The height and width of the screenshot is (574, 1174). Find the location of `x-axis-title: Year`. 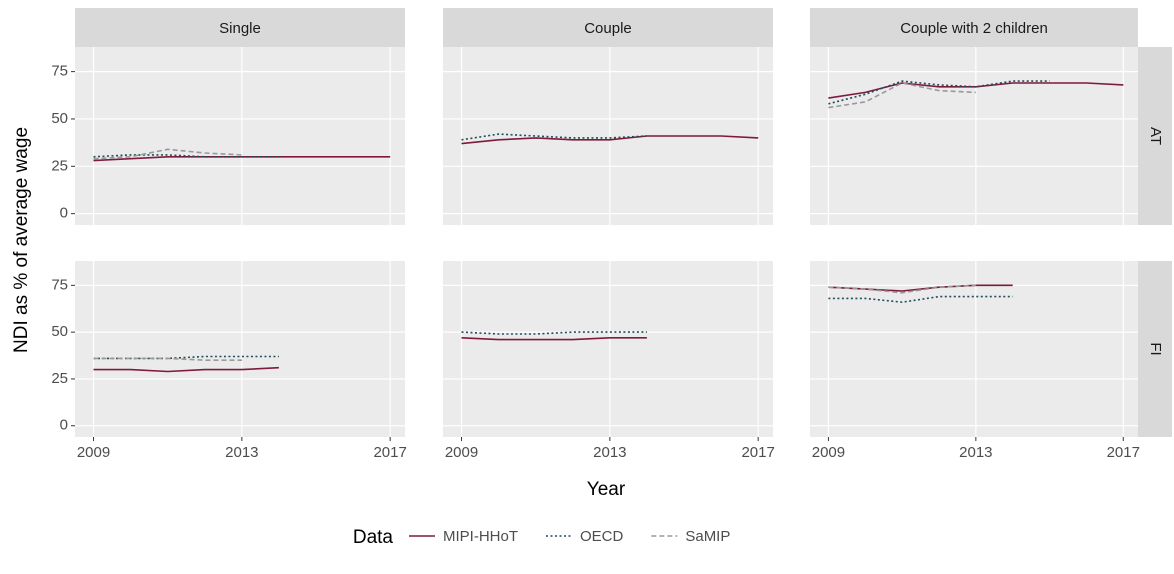

x-axis-title: Year is located at coordinates (606, 489).